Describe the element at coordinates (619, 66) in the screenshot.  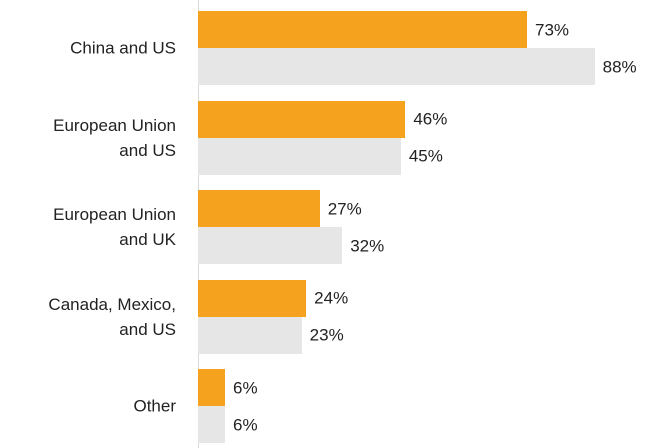
I see `value-label: 88%` at that location.